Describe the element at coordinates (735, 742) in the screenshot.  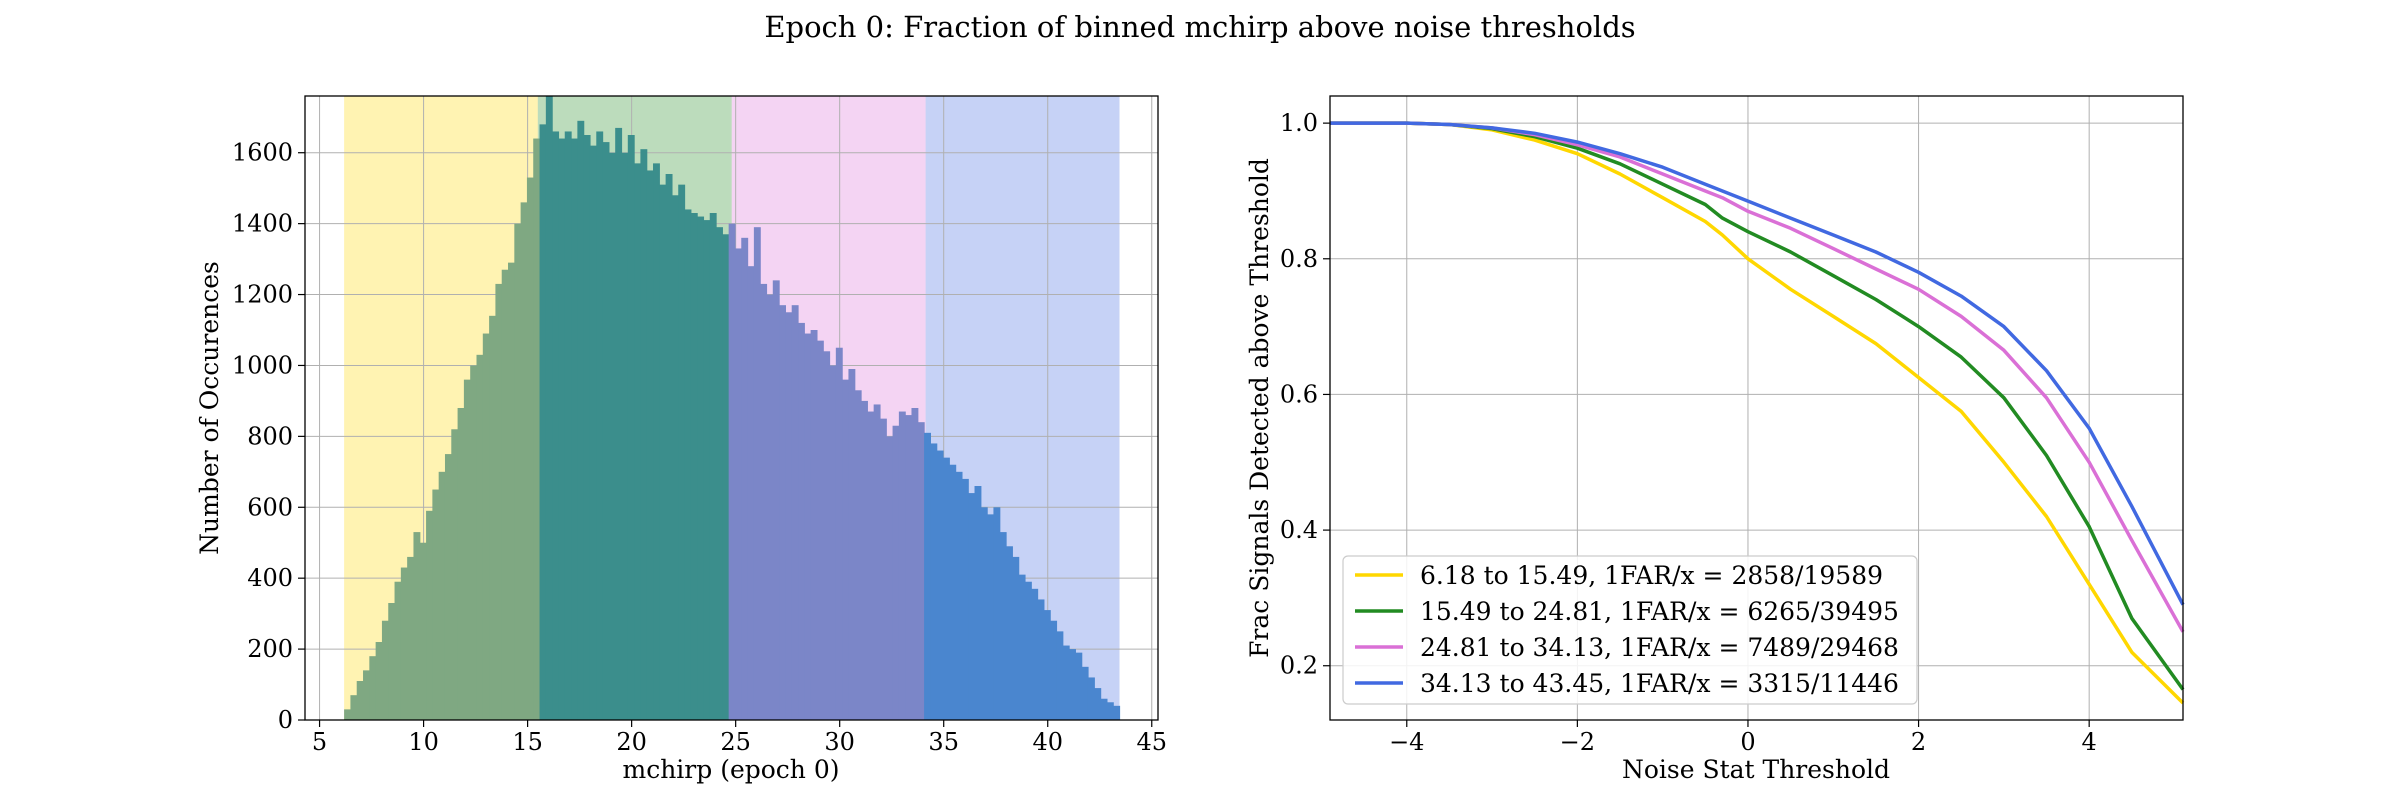
I see `histogram-x-tick-label: 25` at that location.